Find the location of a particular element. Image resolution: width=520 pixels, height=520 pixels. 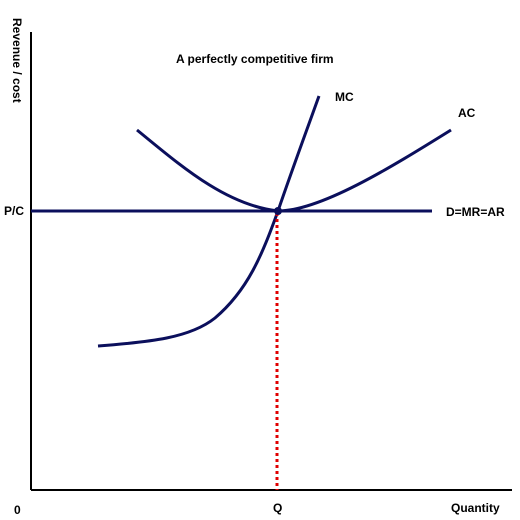

price-label: P/C is located at coordinates (14, 211).